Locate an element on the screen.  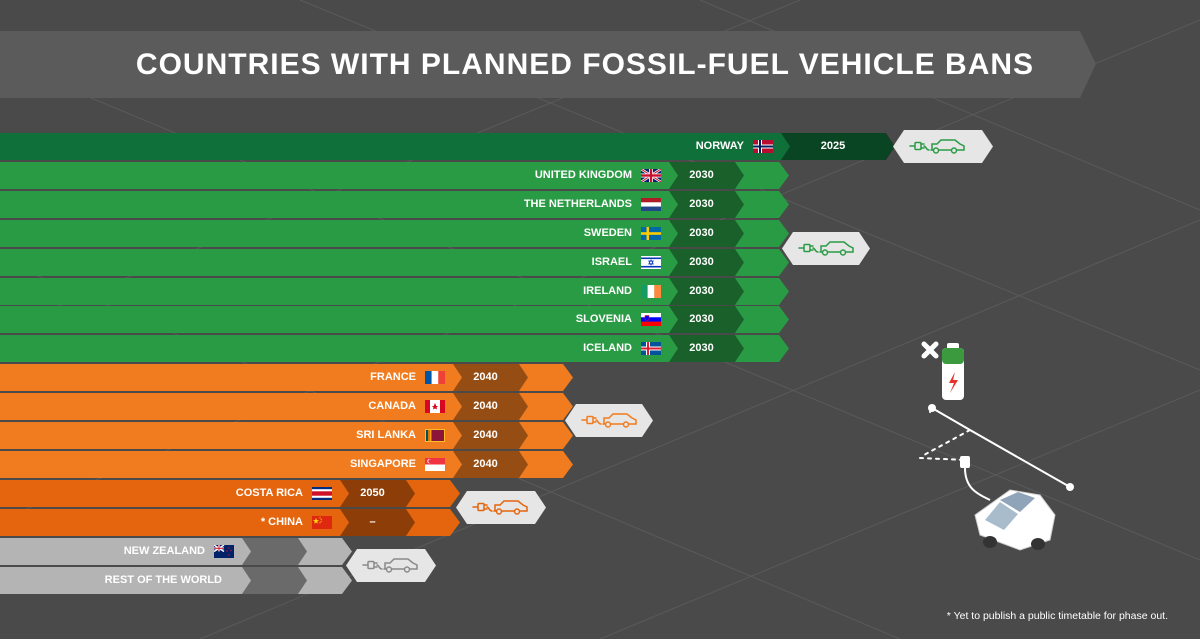
chart-row: 2030 IRELAND is located at coordinates (394, 291).